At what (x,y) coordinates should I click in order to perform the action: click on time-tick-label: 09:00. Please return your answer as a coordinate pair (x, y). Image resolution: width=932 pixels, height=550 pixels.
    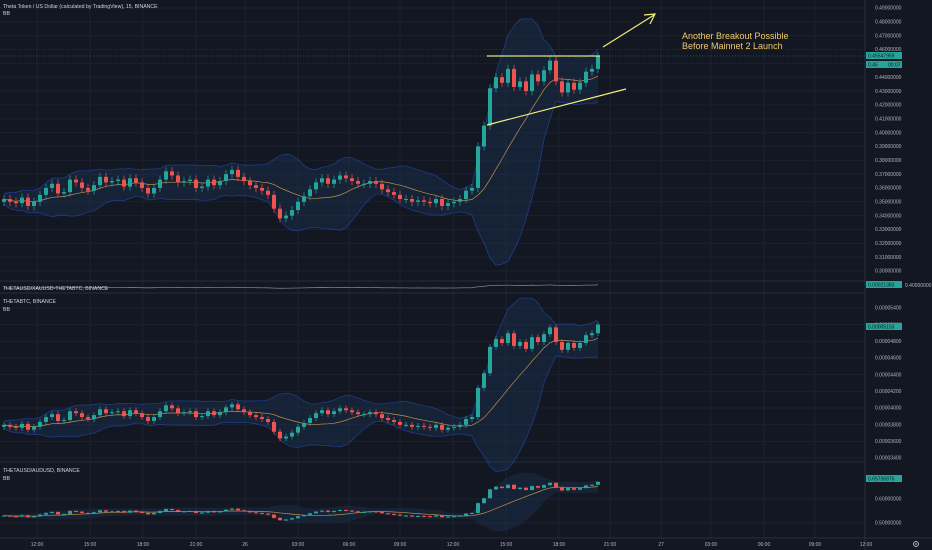
    Looking at the image, I should click on (815, 545).